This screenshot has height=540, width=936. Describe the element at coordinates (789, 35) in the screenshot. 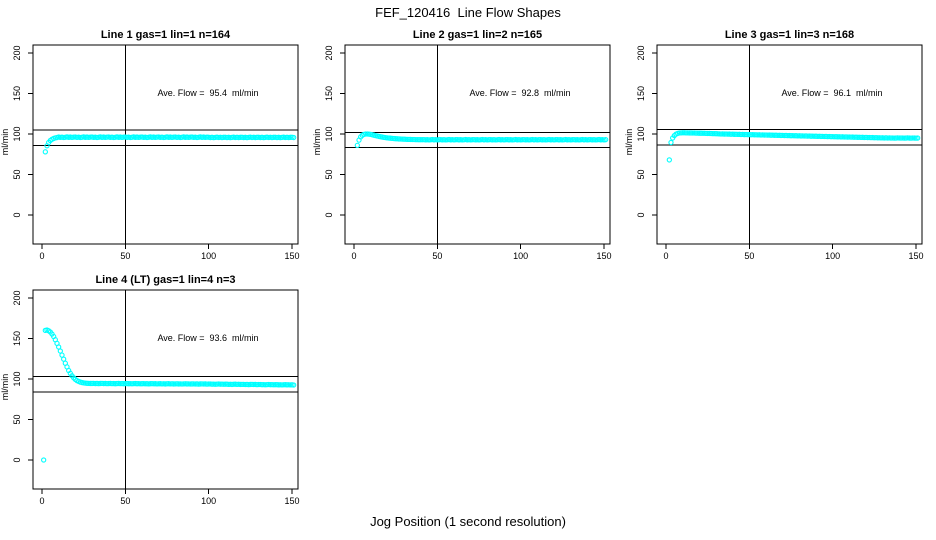

I see `panel-title: Line 3 gas=1 lin=3 n=168` at that location.